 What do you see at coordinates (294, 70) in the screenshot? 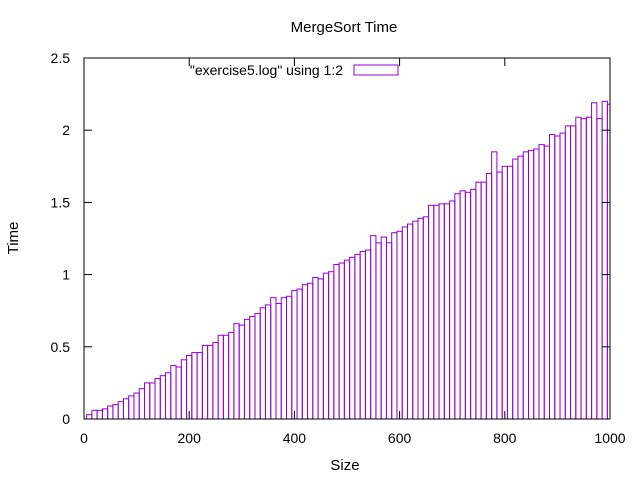
I see `legend: "exercise5.log" using 1:2` at bounding box center [294, 70].